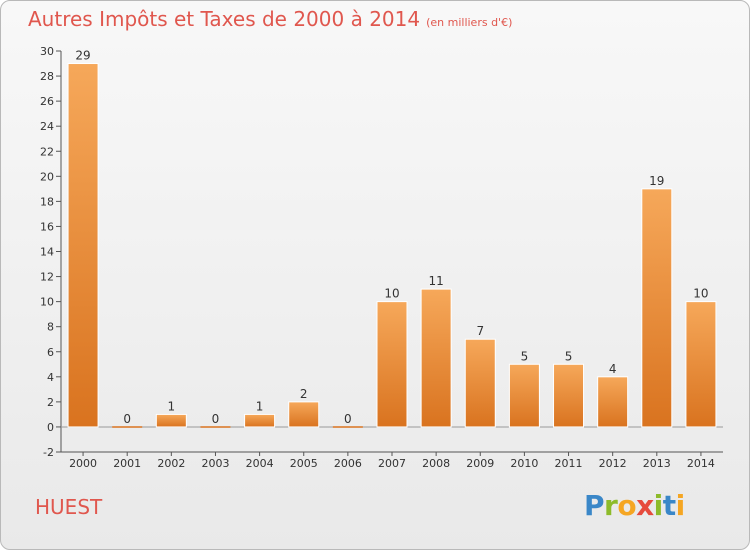 This screenshot has width=750, height=551. I want to click on x-tick-label: 2012, so click(613, 463).